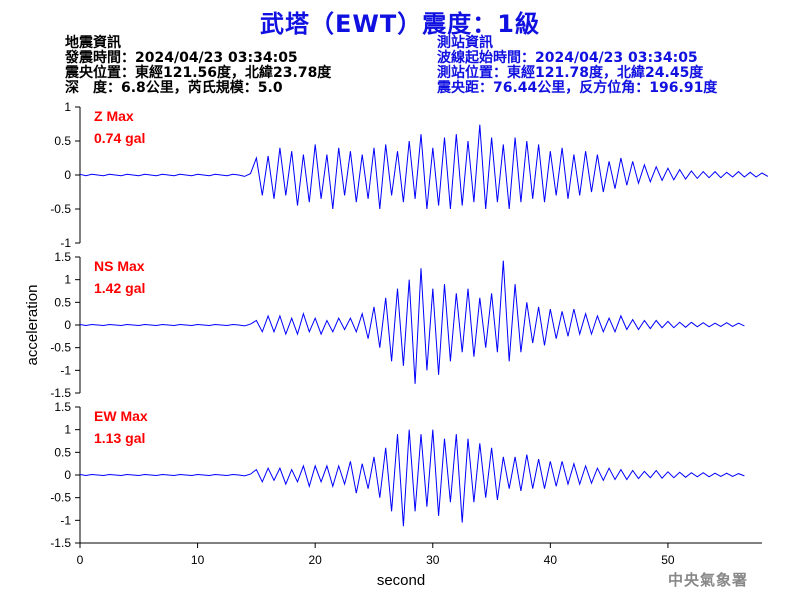  I want to click on chart-title: 武塔（EWT）震度：1級, so click(400, 24).